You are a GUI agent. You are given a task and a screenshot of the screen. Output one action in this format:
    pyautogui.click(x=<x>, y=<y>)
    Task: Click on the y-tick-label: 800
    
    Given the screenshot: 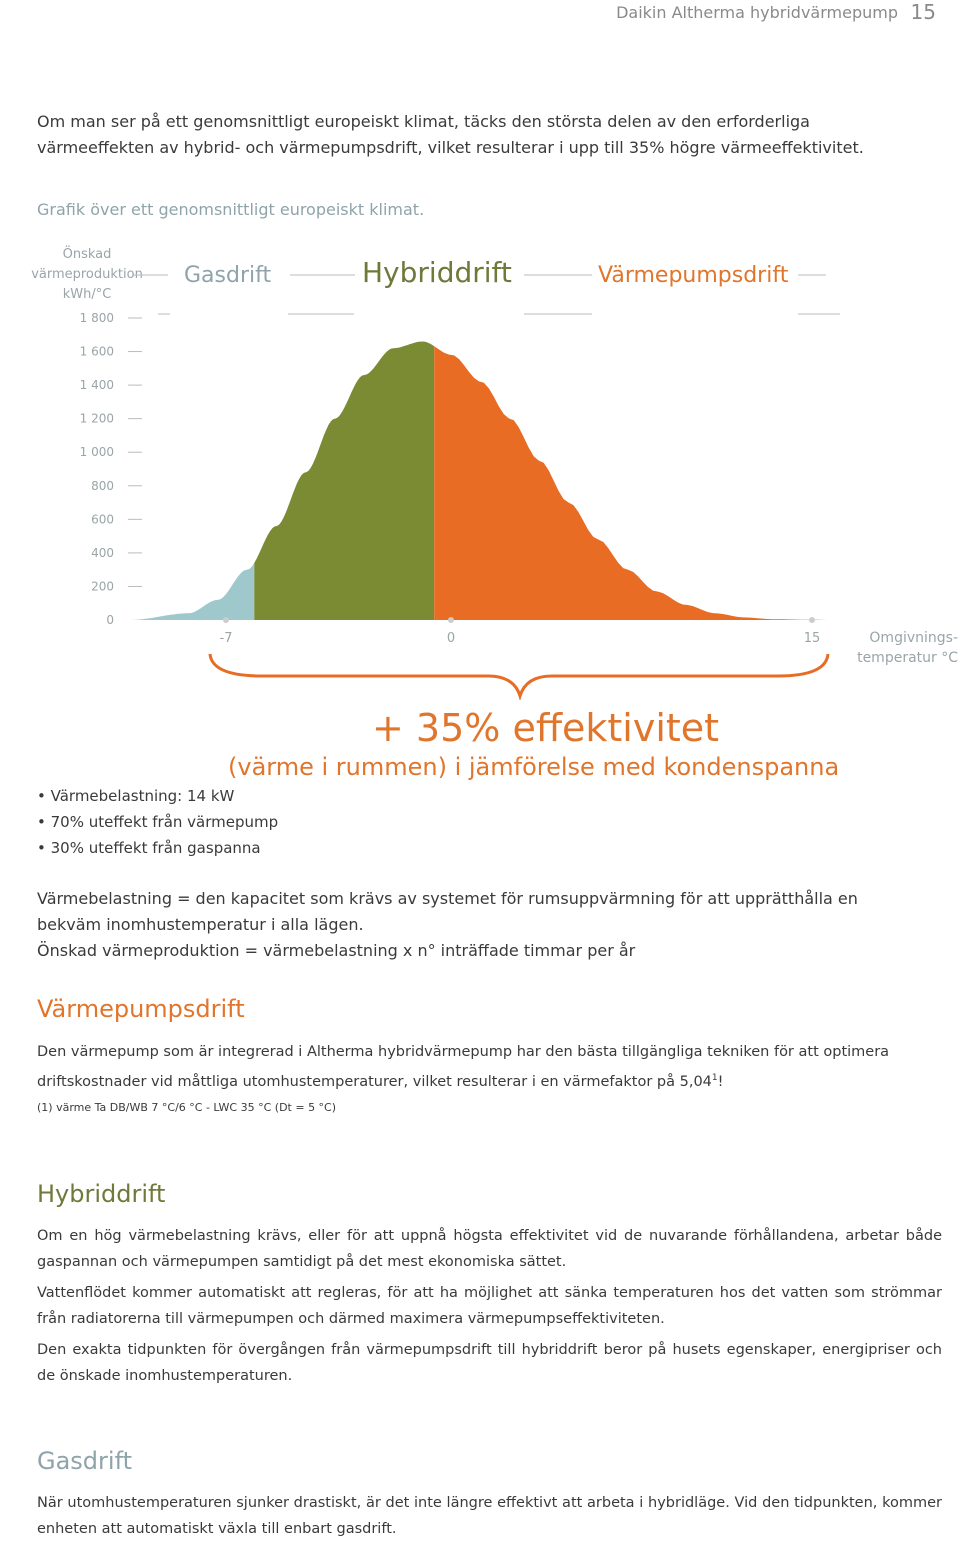 What is the action you would take?
    pyautogui.click(x=102, y=486)
    